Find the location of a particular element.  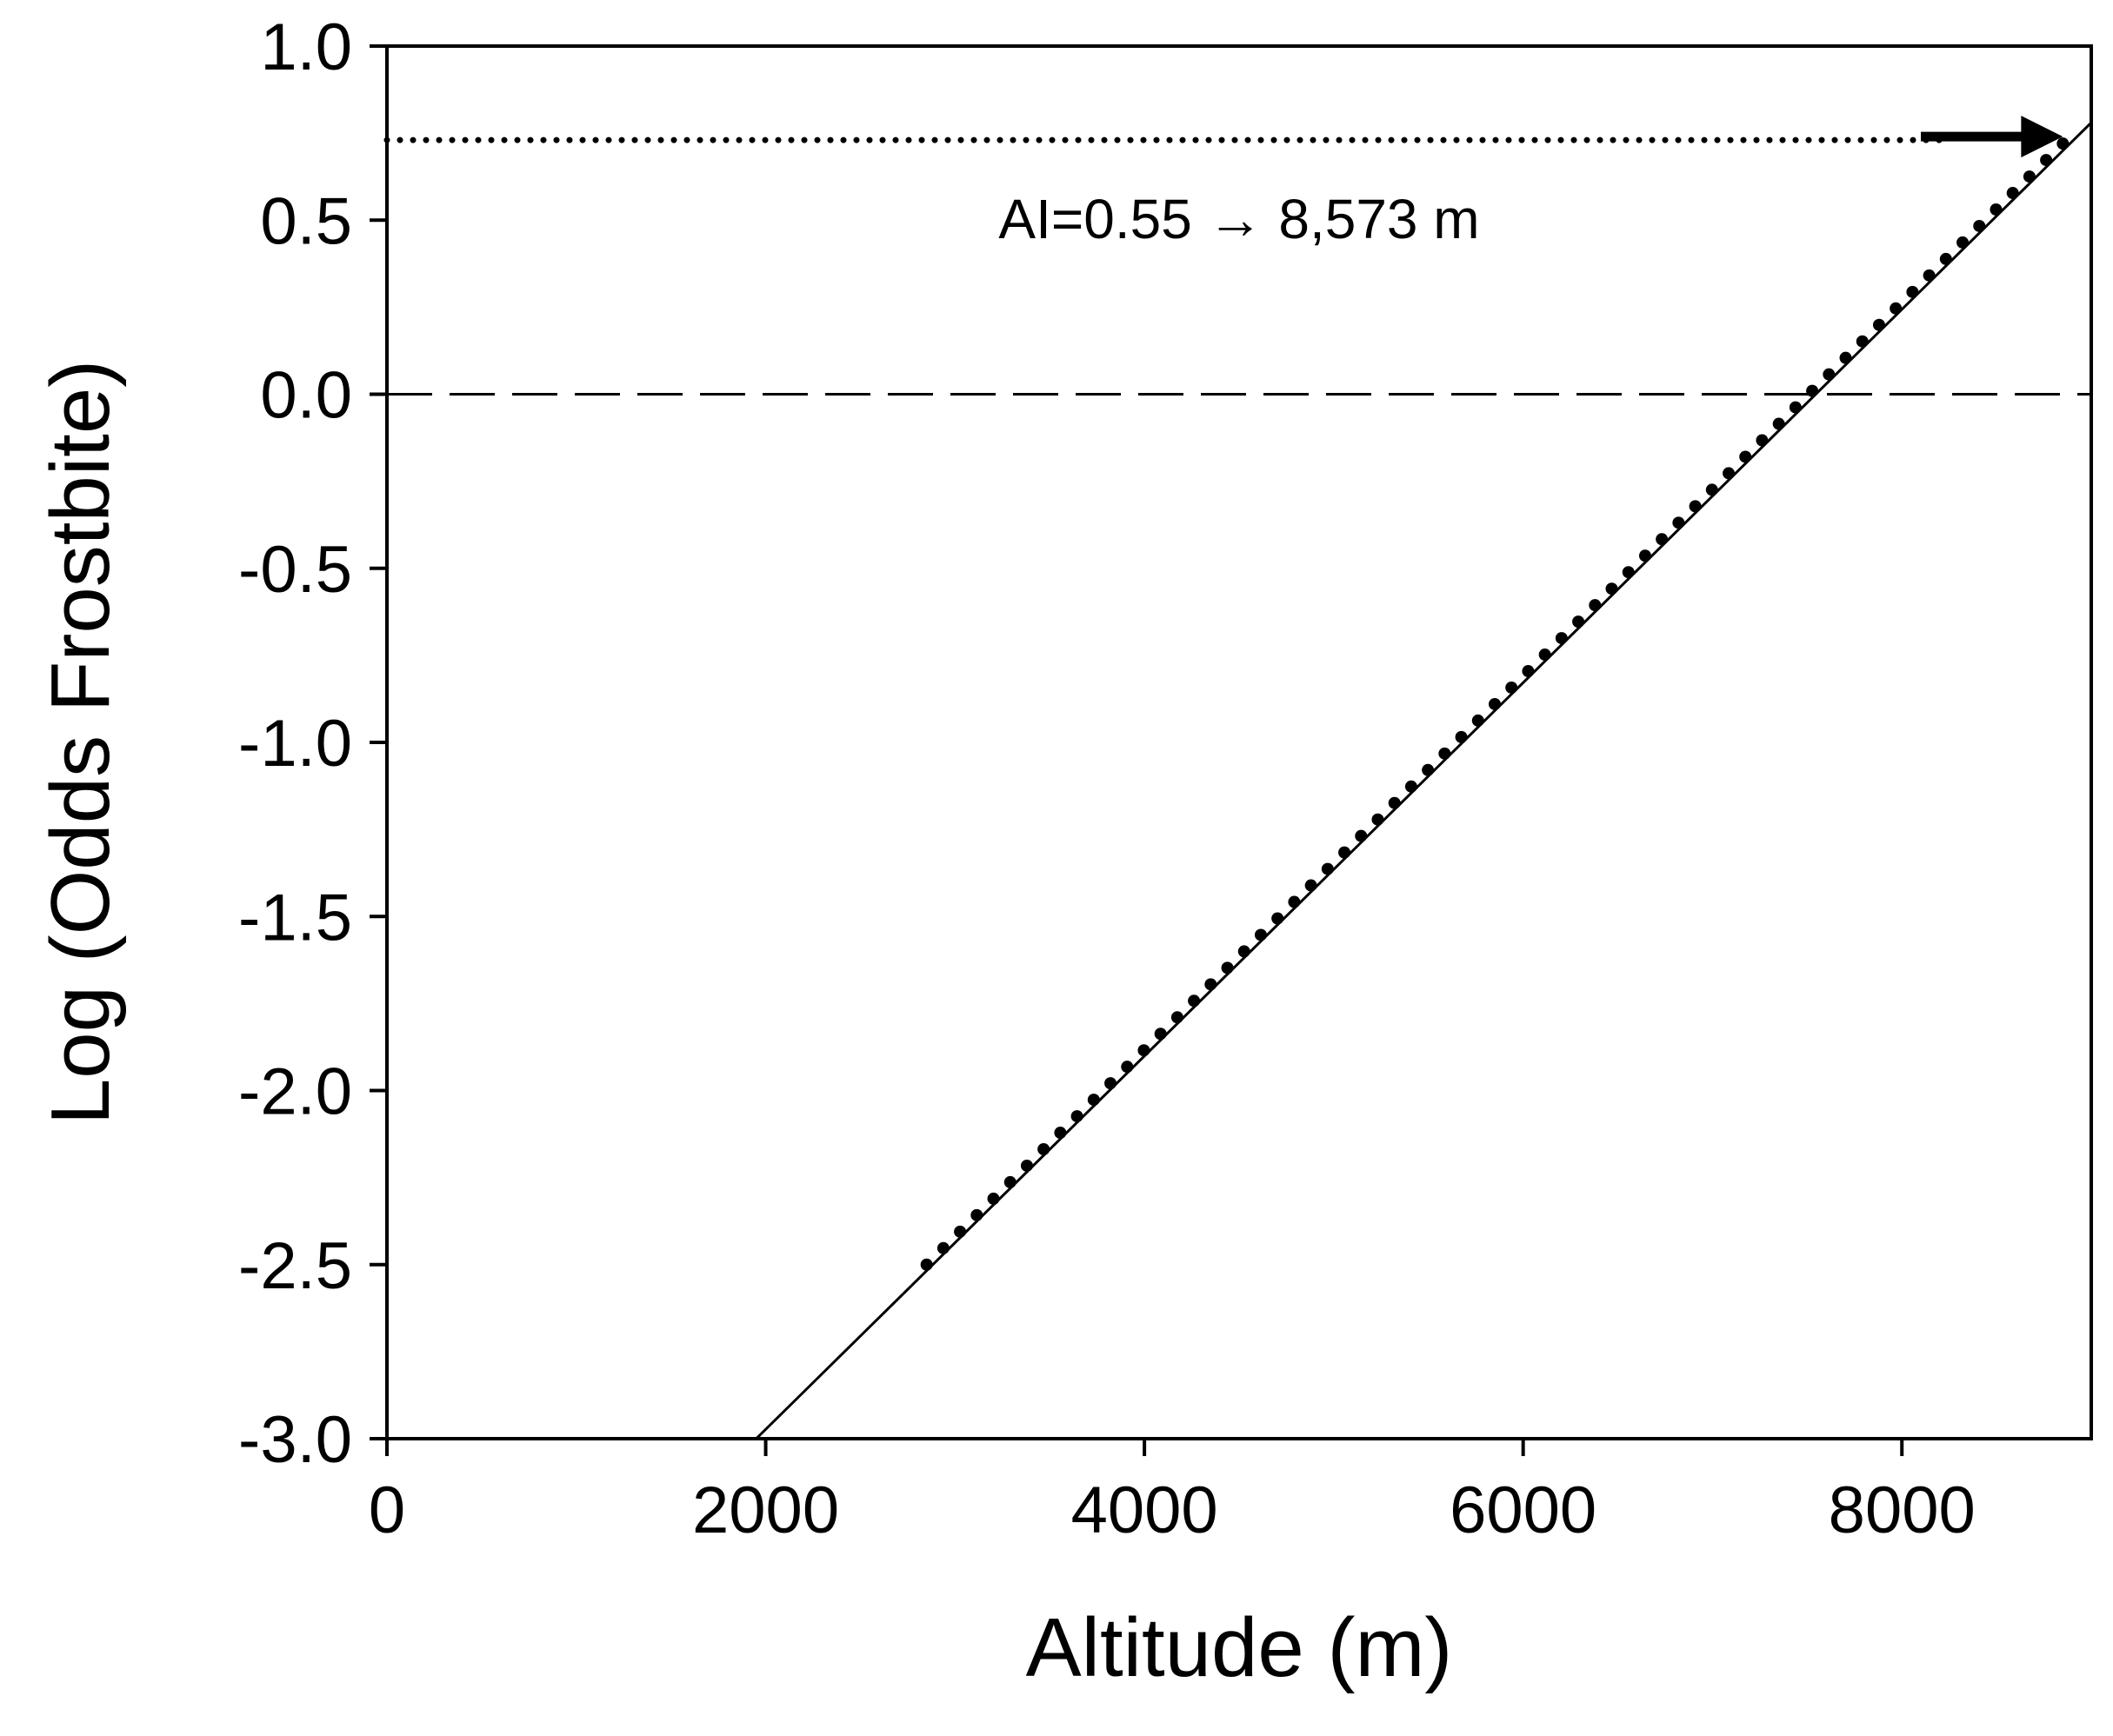

y-tick-label: 0.0 is located at coordinates (306, 396).